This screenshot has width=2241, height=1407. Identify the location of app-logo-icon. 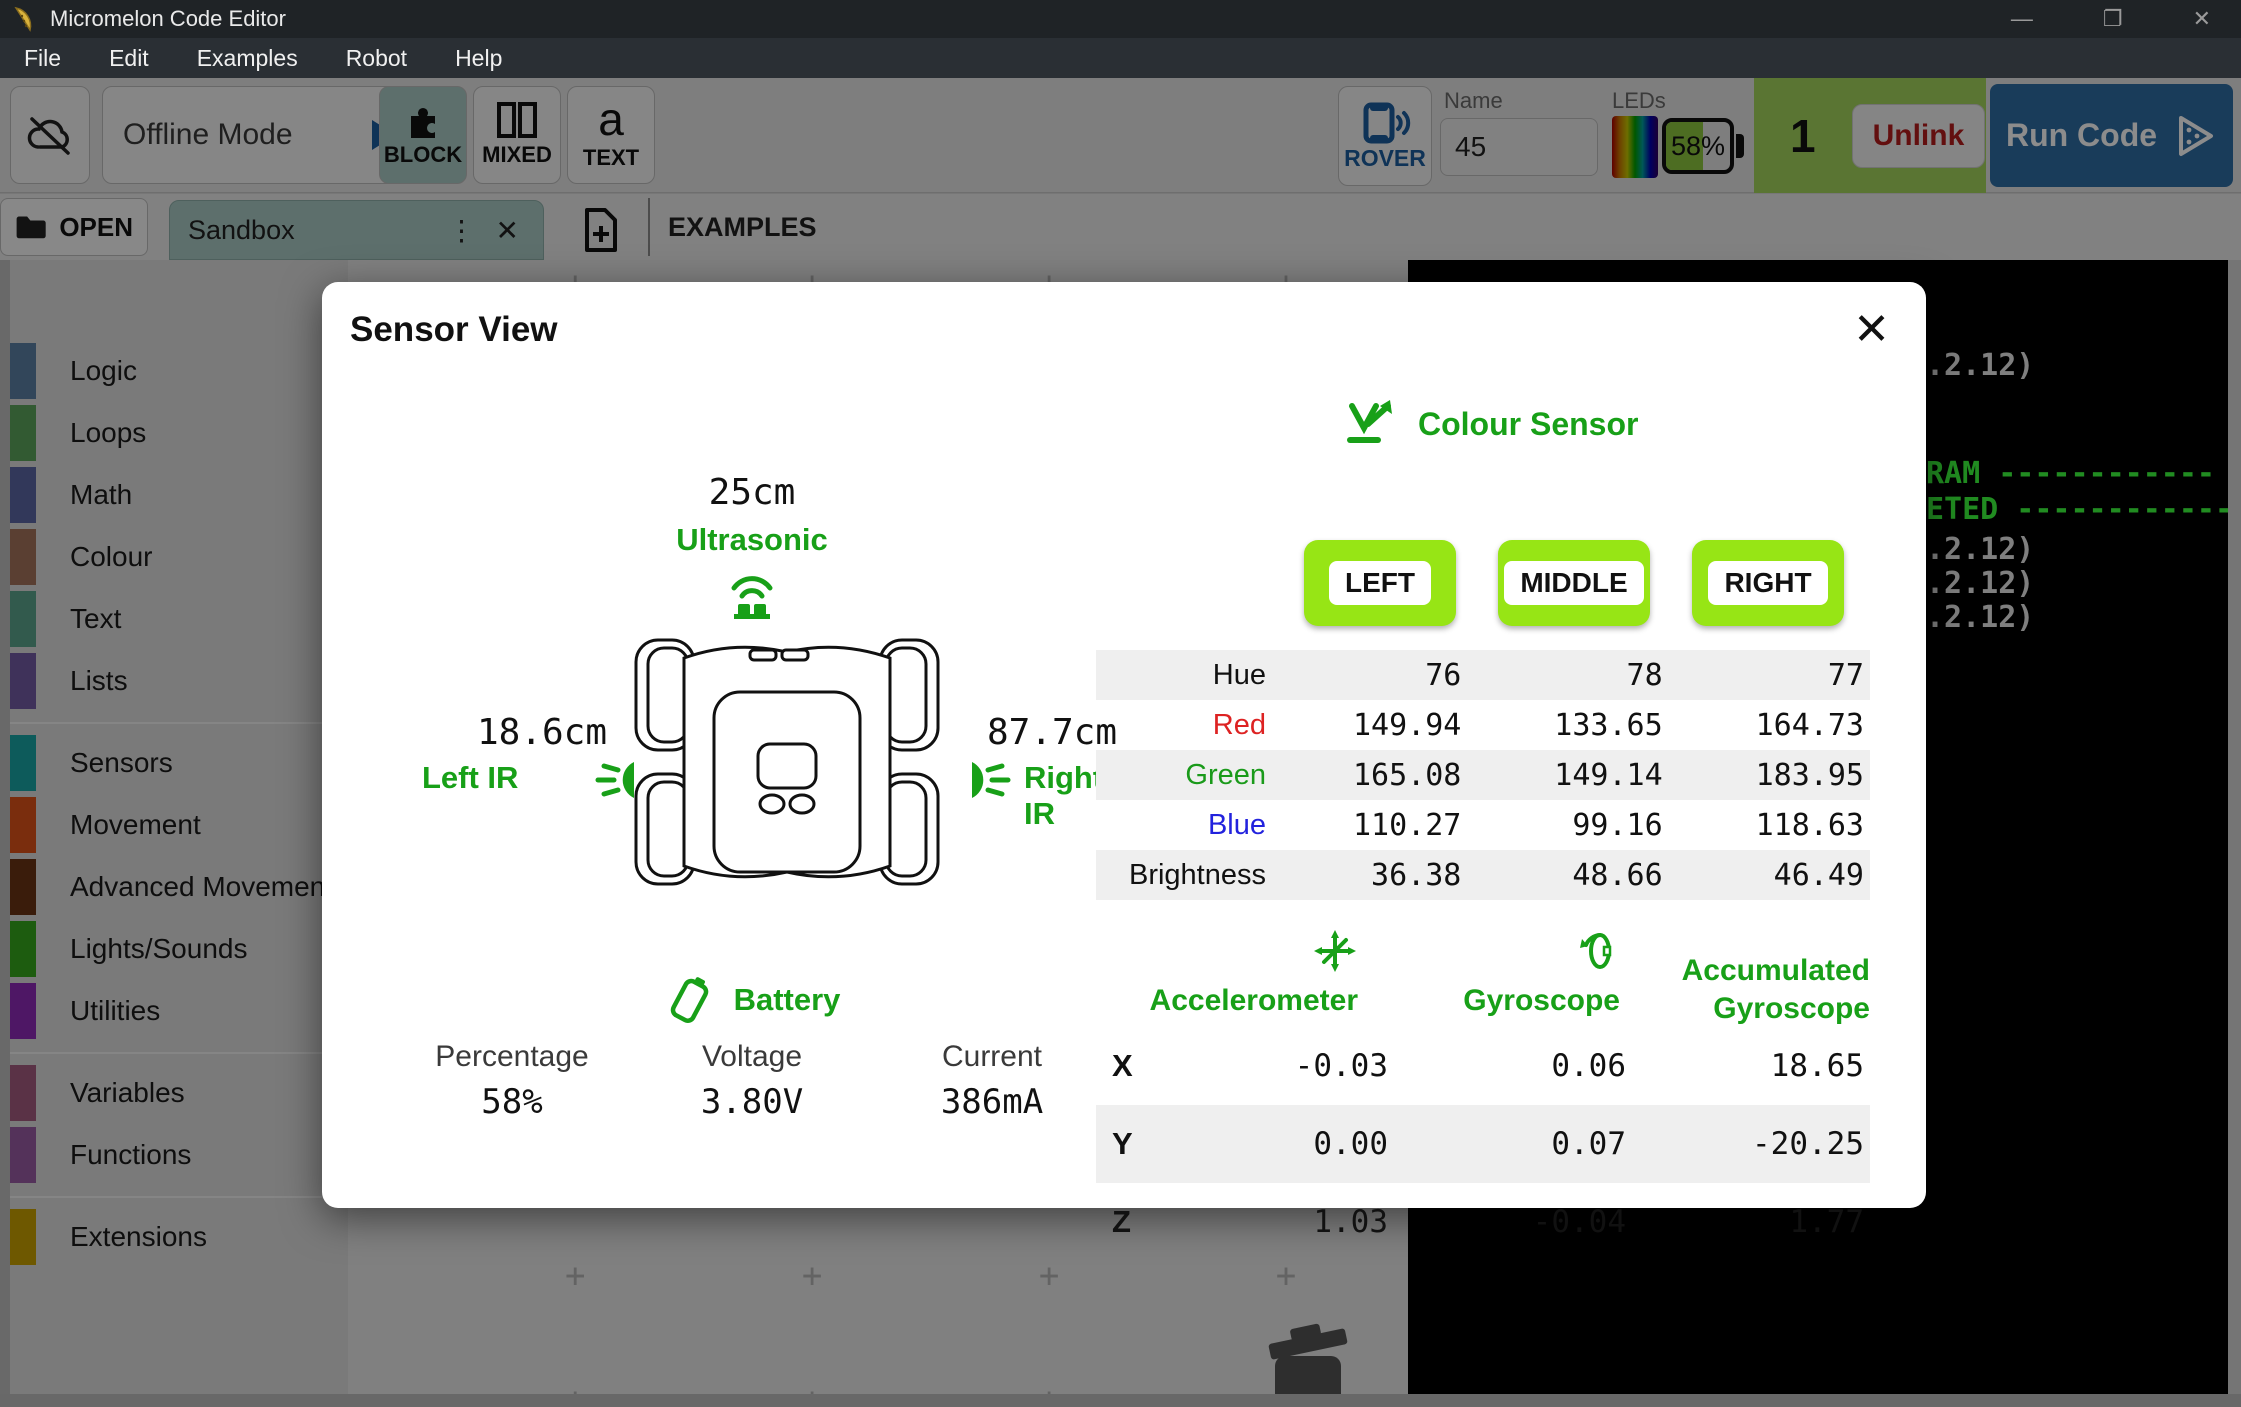
(23, 19).